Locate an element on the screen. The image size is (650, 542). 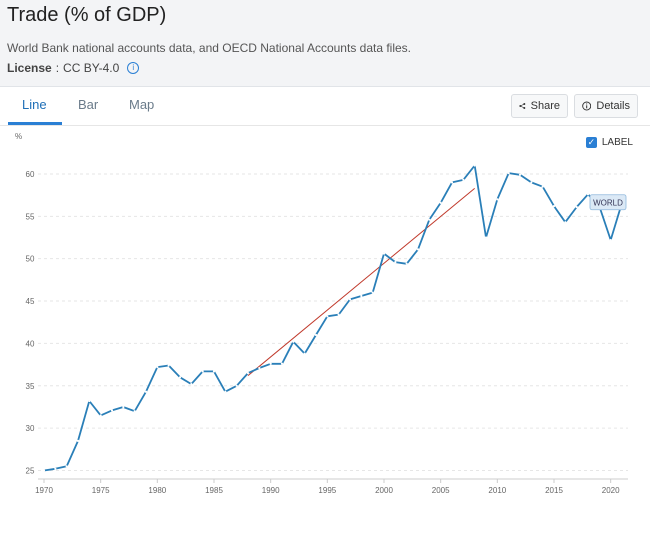
x-tick-label: 2015 is located at coordinates (554, 490).